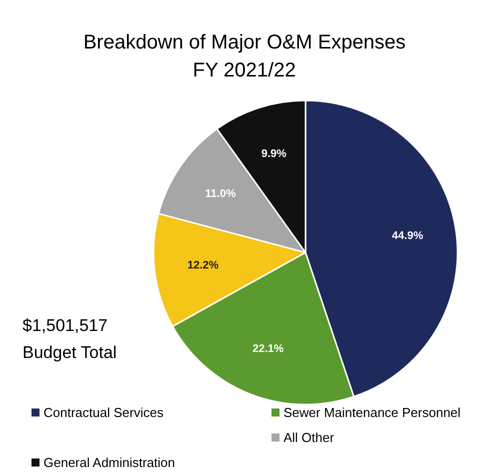  Describe the element at coordinates (69, 339) in the screenshot. I see `text: $1,501,517 Budget Total` at that location.